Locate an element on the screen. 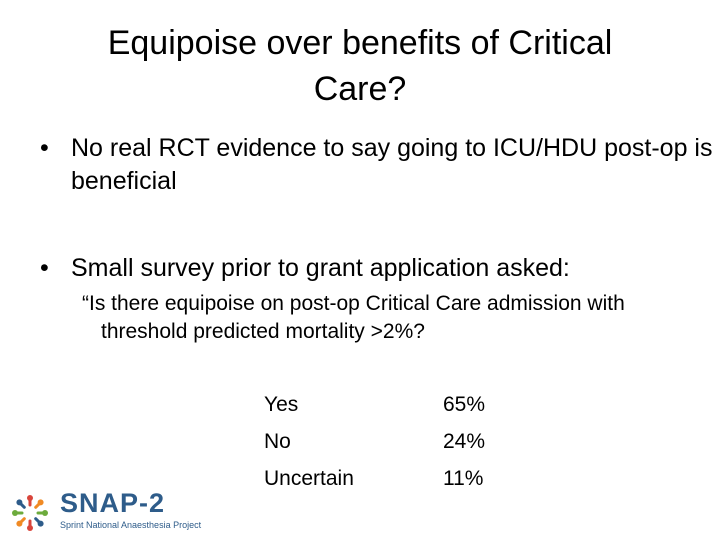  result-value: 65% is located at coordinates (464, 404).